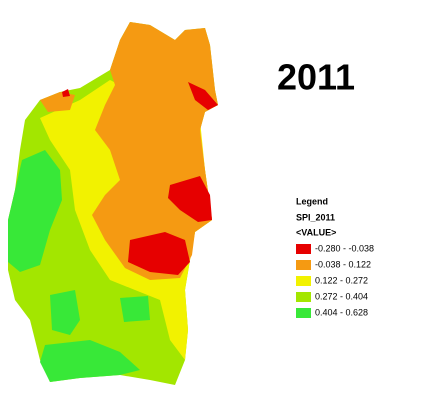 This screenshot has width=432, height=412. What do you see at coordinates (316, 232) in the screenshot?
I see `legend-field: <VALUE>` at bounding box center [316, 232].